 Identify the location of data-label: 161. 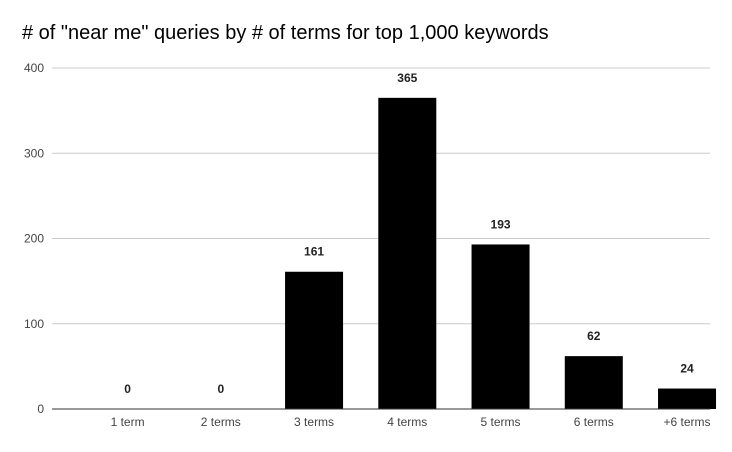
(314, 252).